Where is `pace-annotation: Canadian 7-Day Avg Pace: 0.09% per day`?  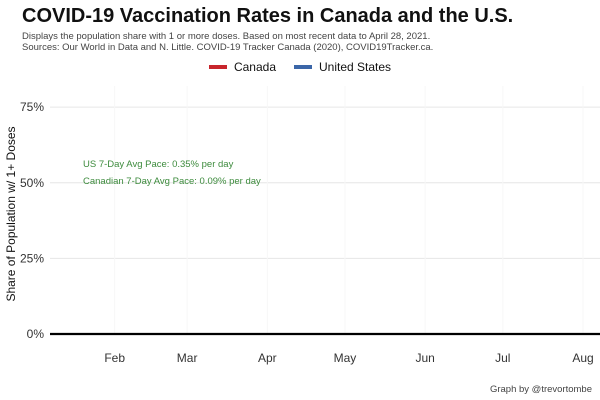
pace-annotation: Canadian 7-Day Avg Pace: 0.09% per day is located at coordinates (172, 181).